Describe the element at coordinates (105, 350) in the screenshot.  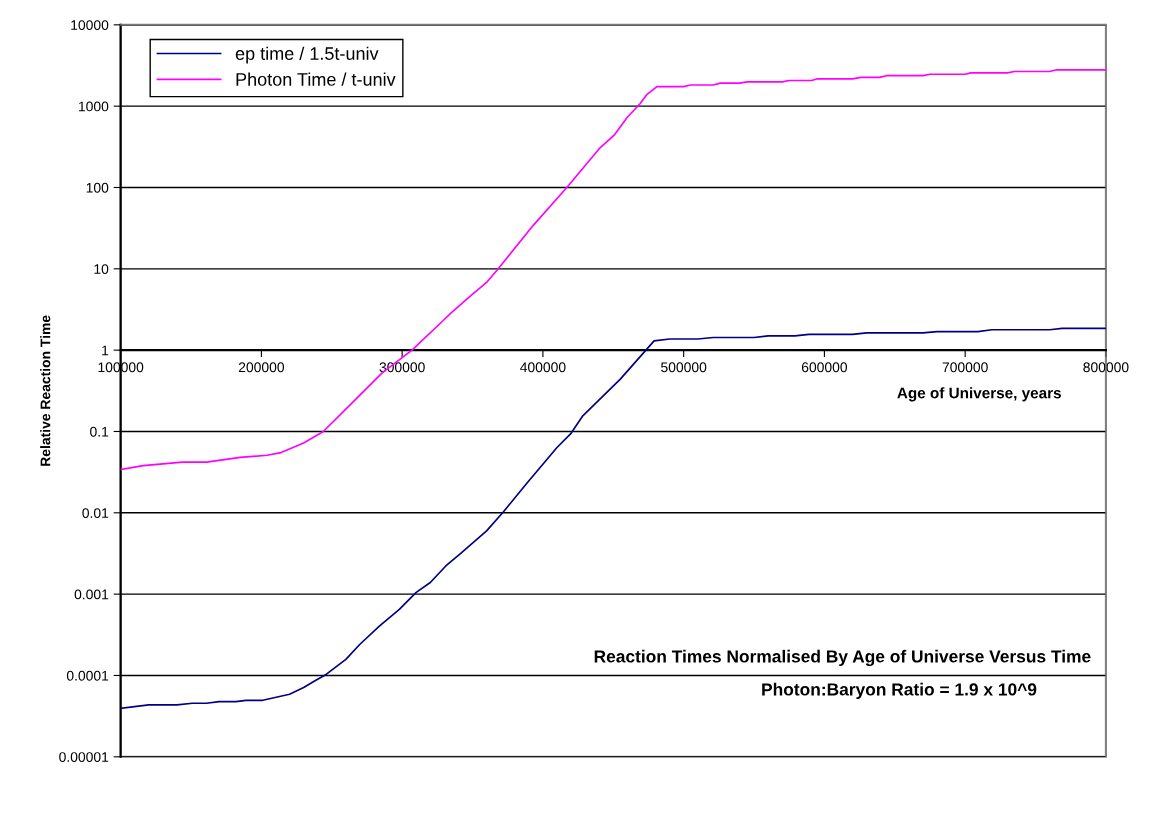
I see `y-tick-label: 1` at that location.